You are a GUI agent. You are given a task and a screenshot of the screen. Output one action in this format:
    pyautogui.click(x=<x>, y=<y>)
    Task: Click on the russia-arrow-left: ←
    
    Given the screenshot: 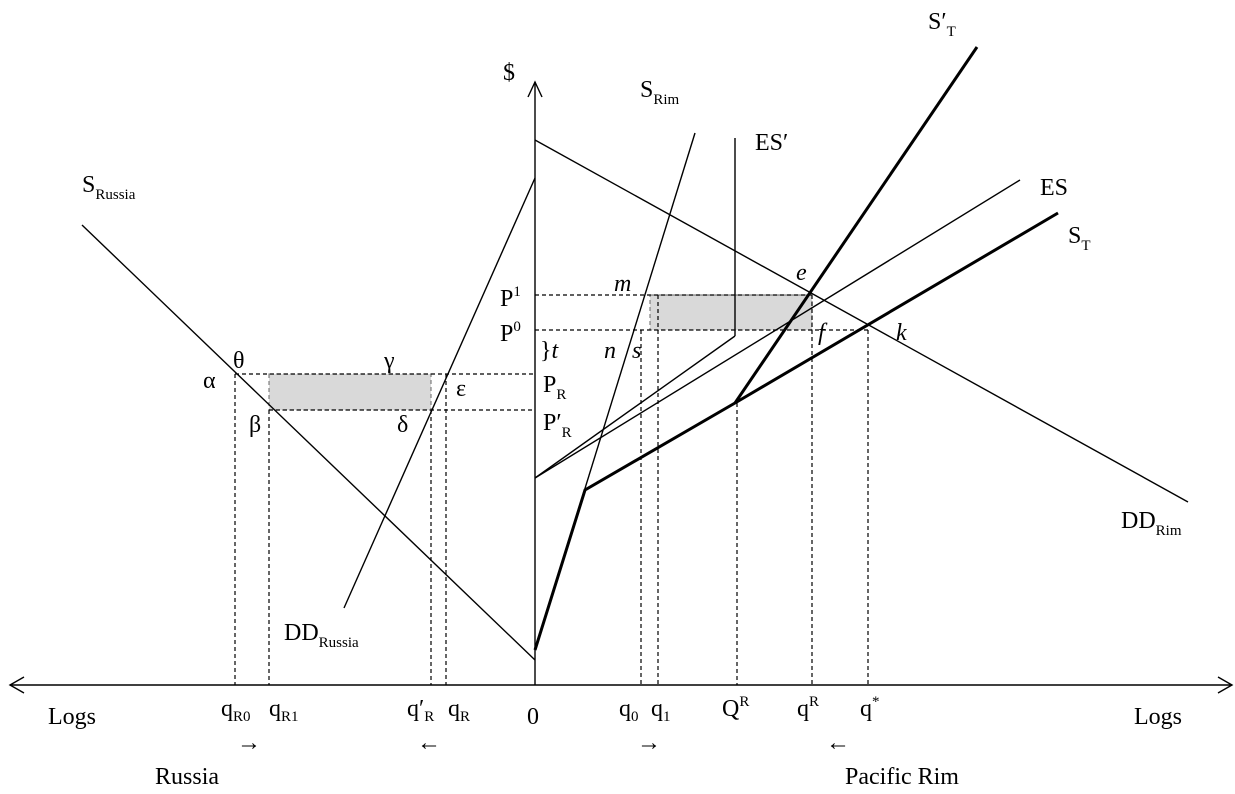 What is the action you would take?
    pyautogui.click(x=429, y=743)
    